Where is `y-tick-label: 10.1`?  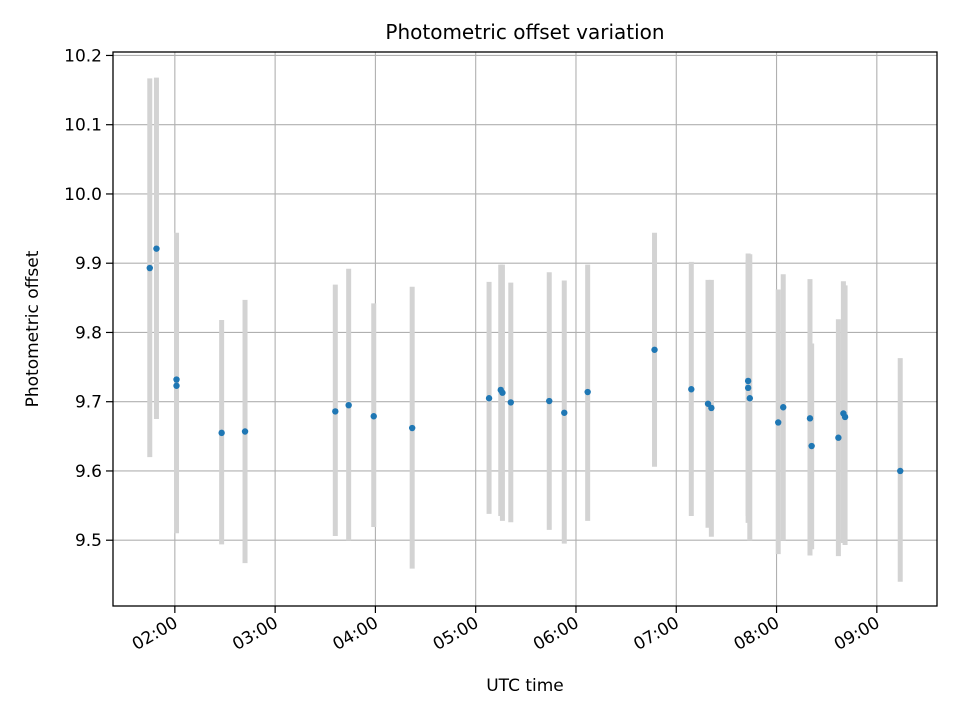 y-tick-label: 10.1 is located at coordinates (83, 126).